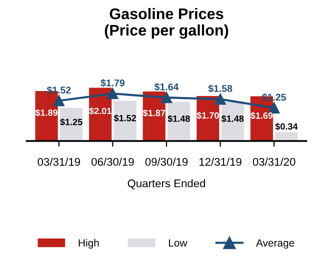 The height and width of the screenshot is (266, 333). Describe the element at coordinates (207, 116) in the screenshot. I see `data-label: $1.70` at that location.